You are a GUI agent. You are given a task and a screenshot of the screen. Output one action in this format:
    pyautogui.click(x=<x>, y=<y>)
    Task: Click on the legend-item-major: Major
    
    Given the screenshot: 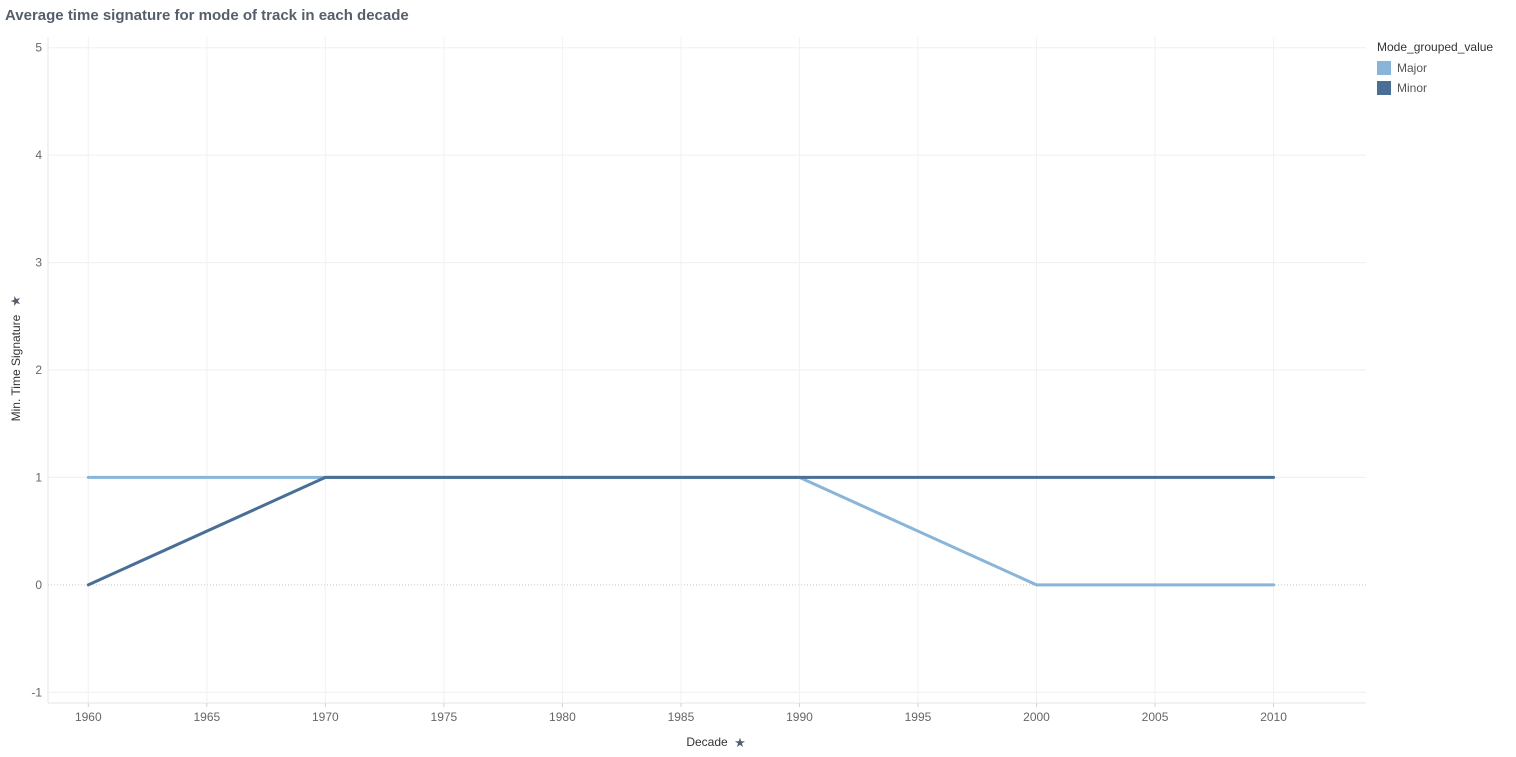 What is the action you would take?
    pyautogui.click(x=1435, y=68)
    